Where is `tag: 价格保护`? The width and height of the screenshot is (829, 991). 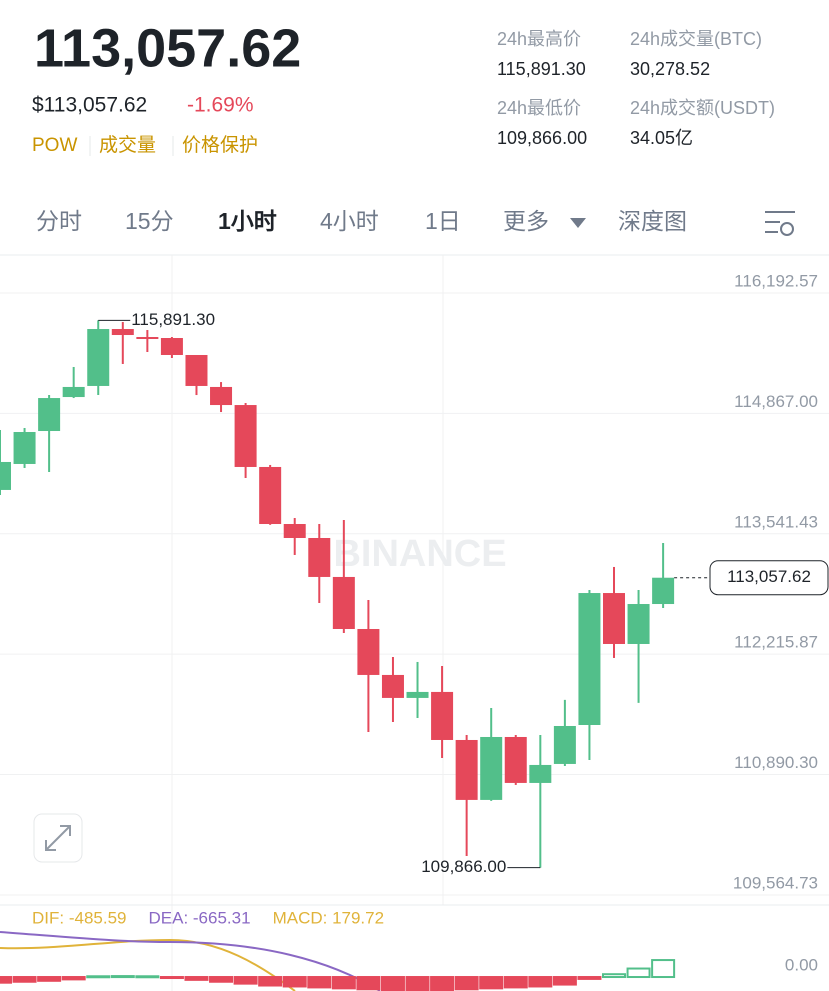
tag: 价格保护 is located at coordinates (220, 145).